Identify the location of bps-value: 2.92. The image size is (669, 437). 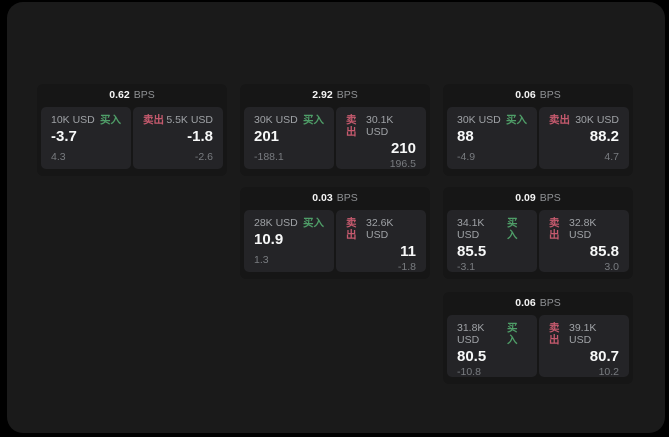
(322, 95).